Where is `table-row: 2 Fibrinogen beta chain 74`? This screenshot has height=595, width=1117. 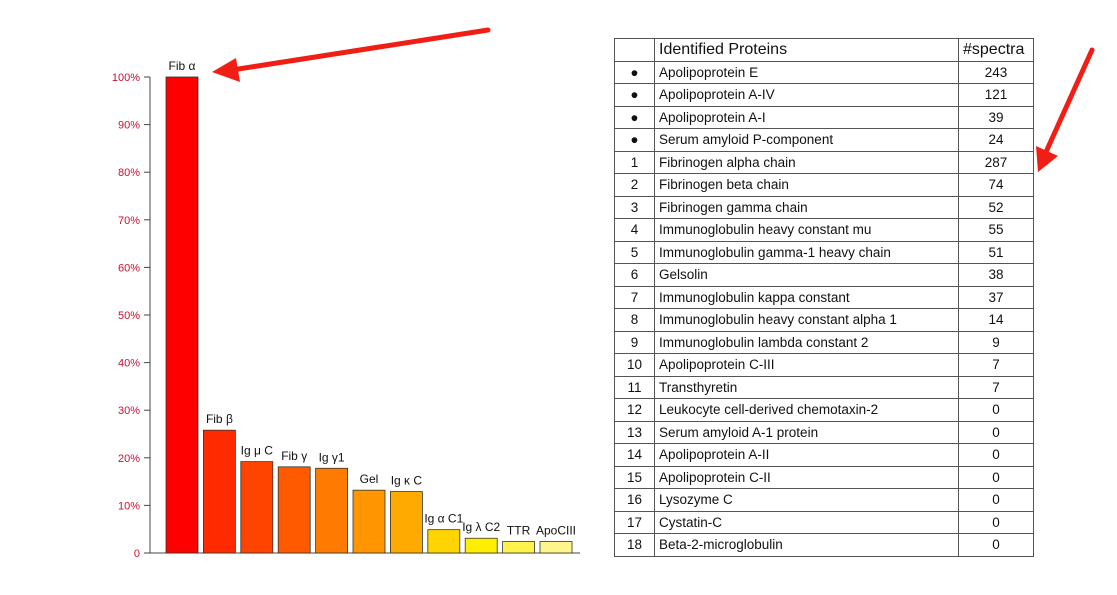 table-row: 2 Fibrinogen beta chain 74 is located at coordinates (824, 185).